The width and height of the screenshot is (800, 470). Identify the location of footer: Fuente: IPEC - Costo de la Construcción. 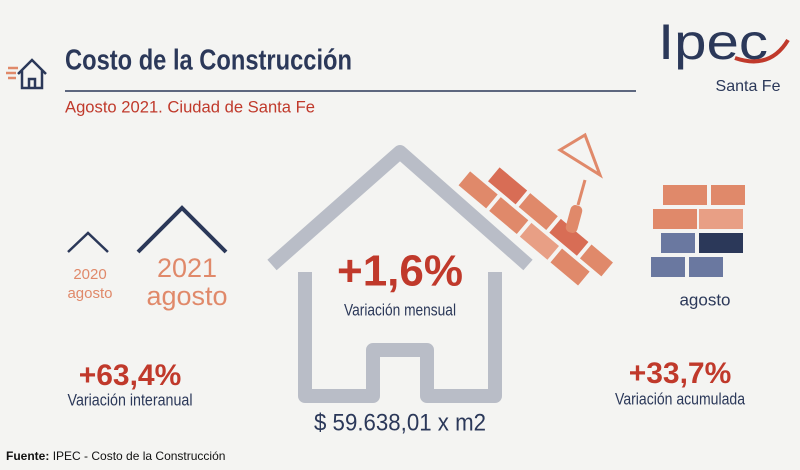
(115, 456).